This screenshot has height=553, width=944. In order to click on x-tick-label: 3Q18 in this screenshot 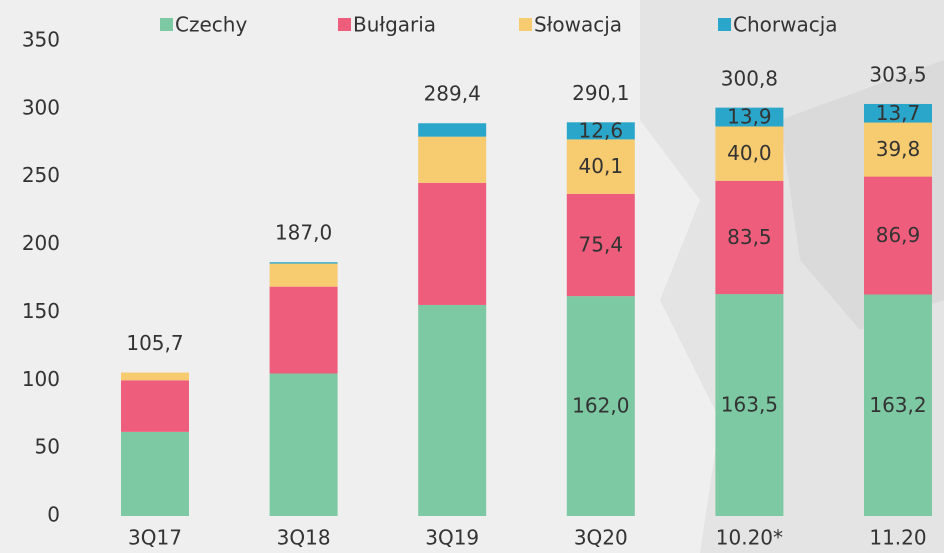, I will do `click(304, 538)`.